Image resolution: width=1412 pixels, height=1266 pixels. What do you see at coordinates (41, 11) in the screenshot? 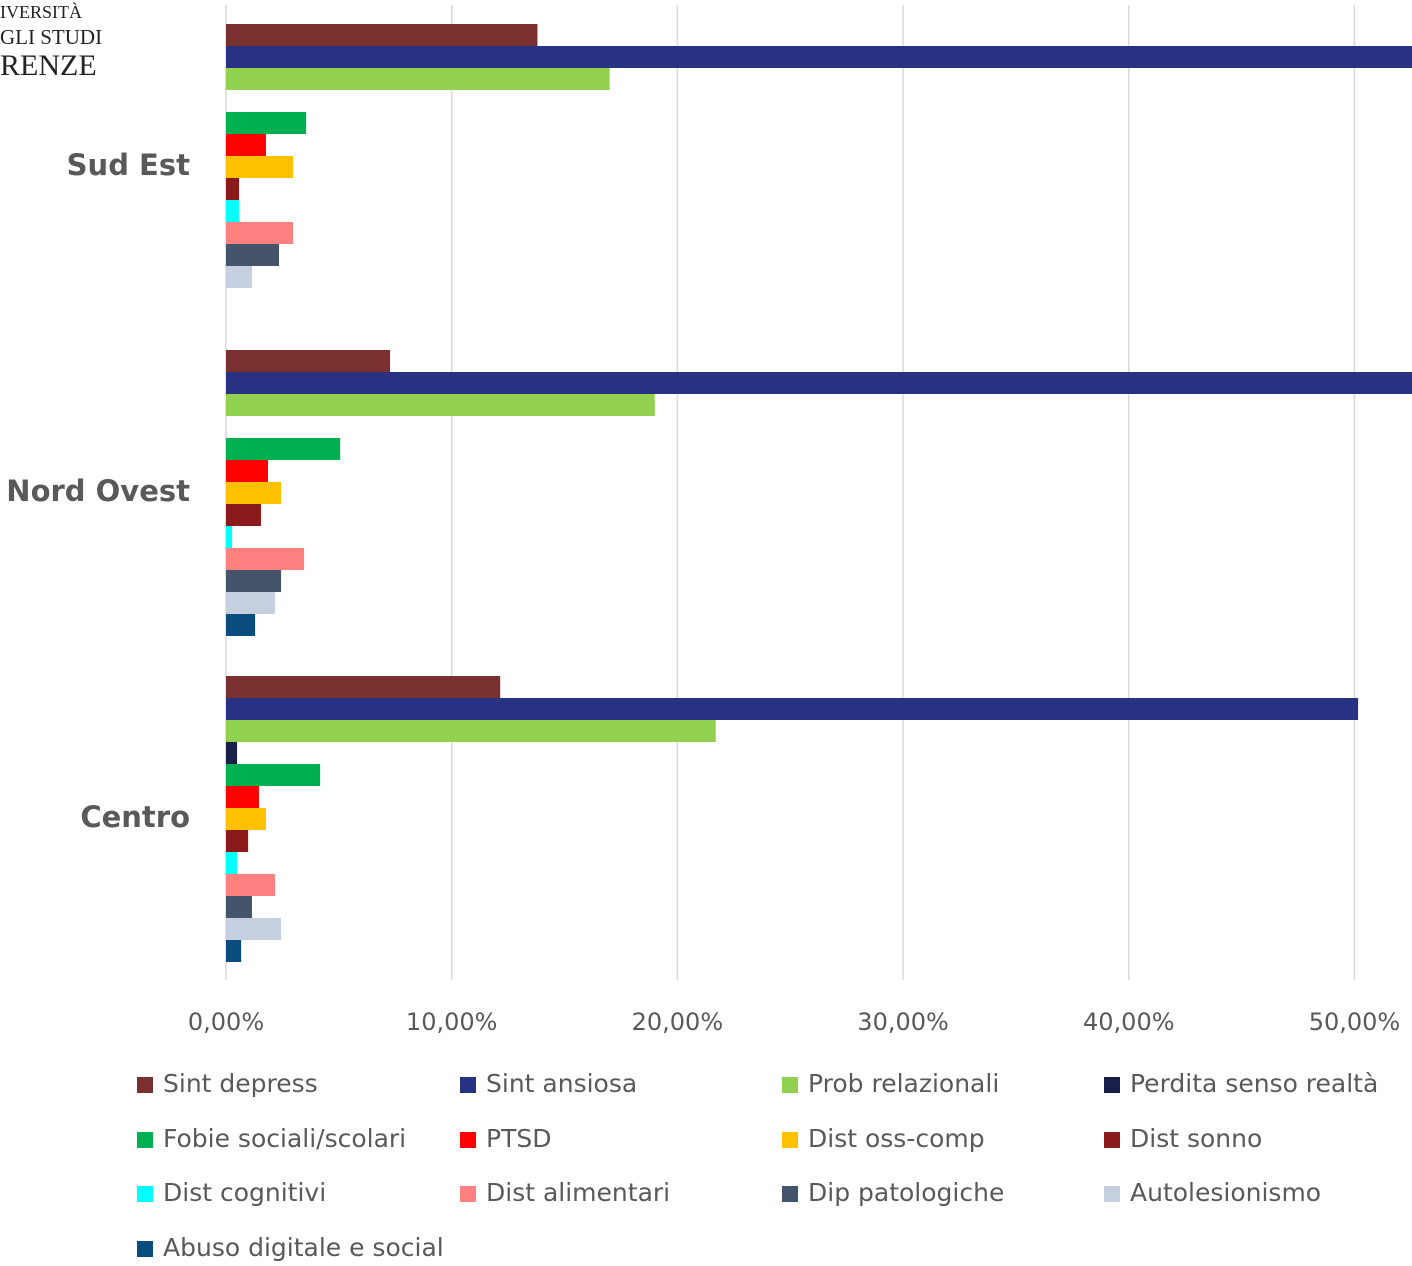
I see `logo-line: IVERSITÀ` at bounding box center [41, 11].